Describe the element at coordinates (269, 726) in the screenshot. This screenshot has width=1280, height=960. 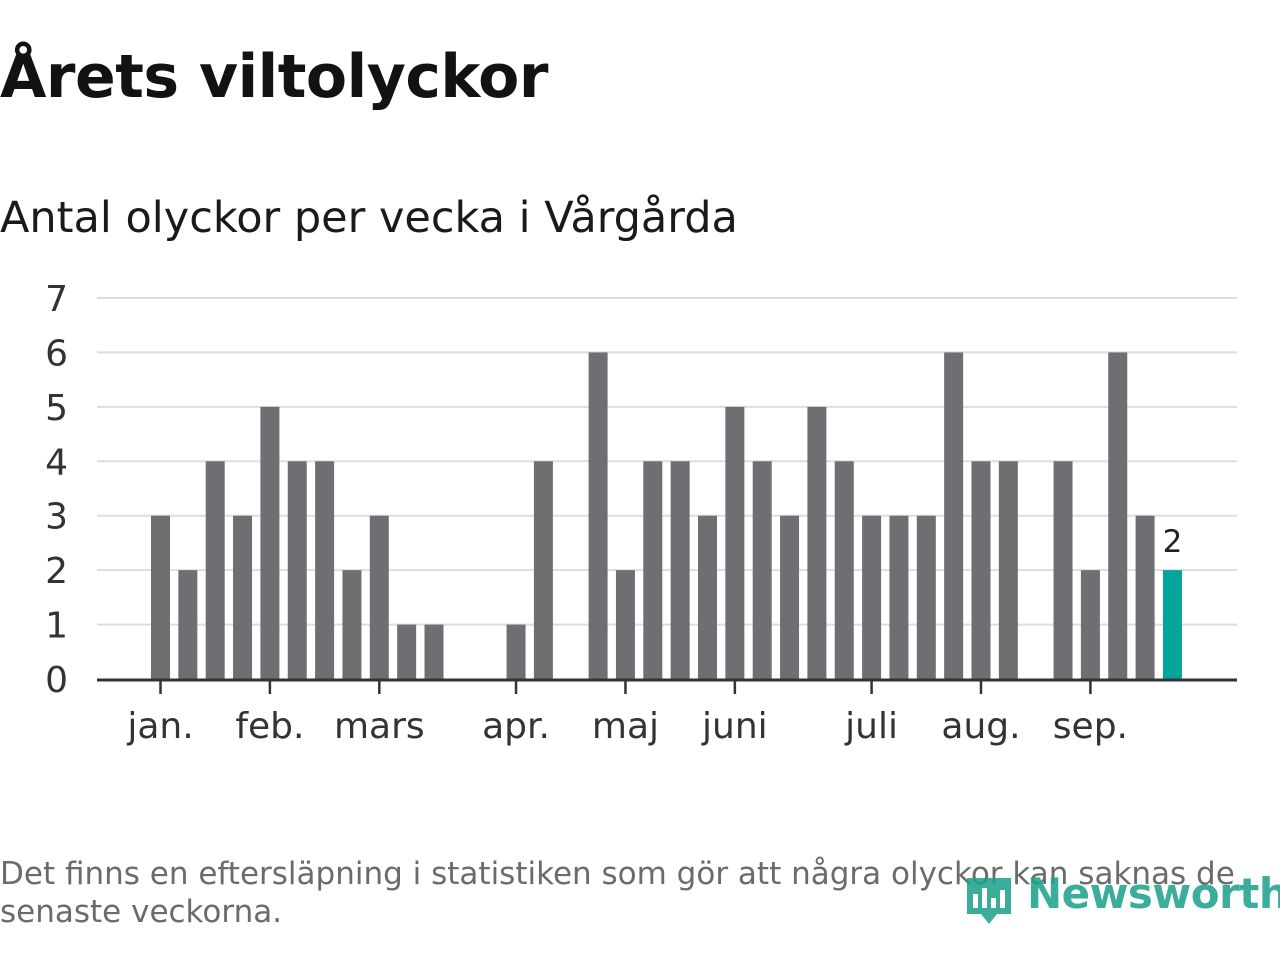
I see `x-tick-label: feb.` at that location.